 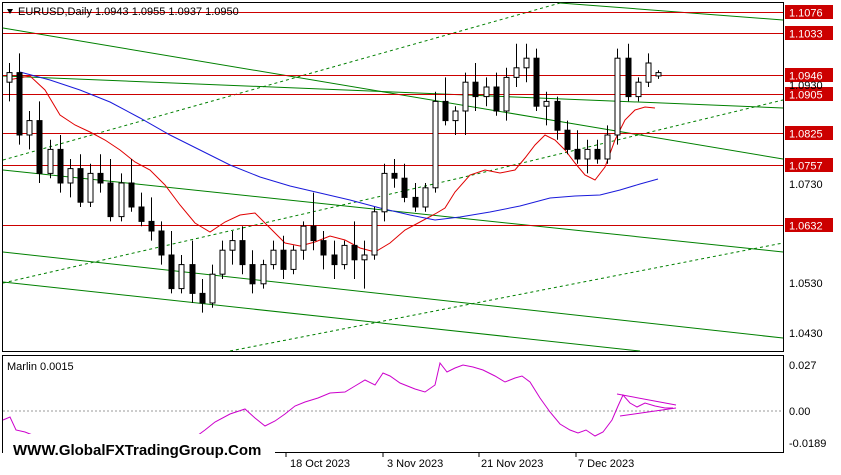 I want to click on price-tick-label: 1.0730, so click(x=806, y=185).